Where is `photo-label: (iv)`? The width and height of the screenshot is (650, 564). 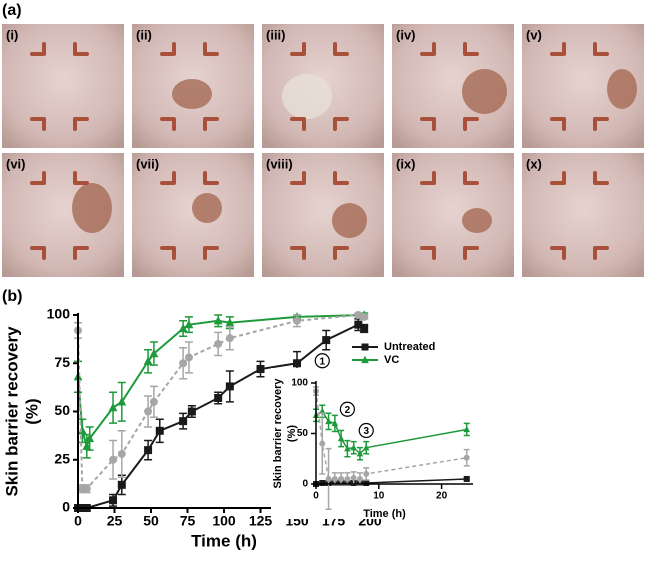
photo-label: (iv) is located at coordinates (406, 34).